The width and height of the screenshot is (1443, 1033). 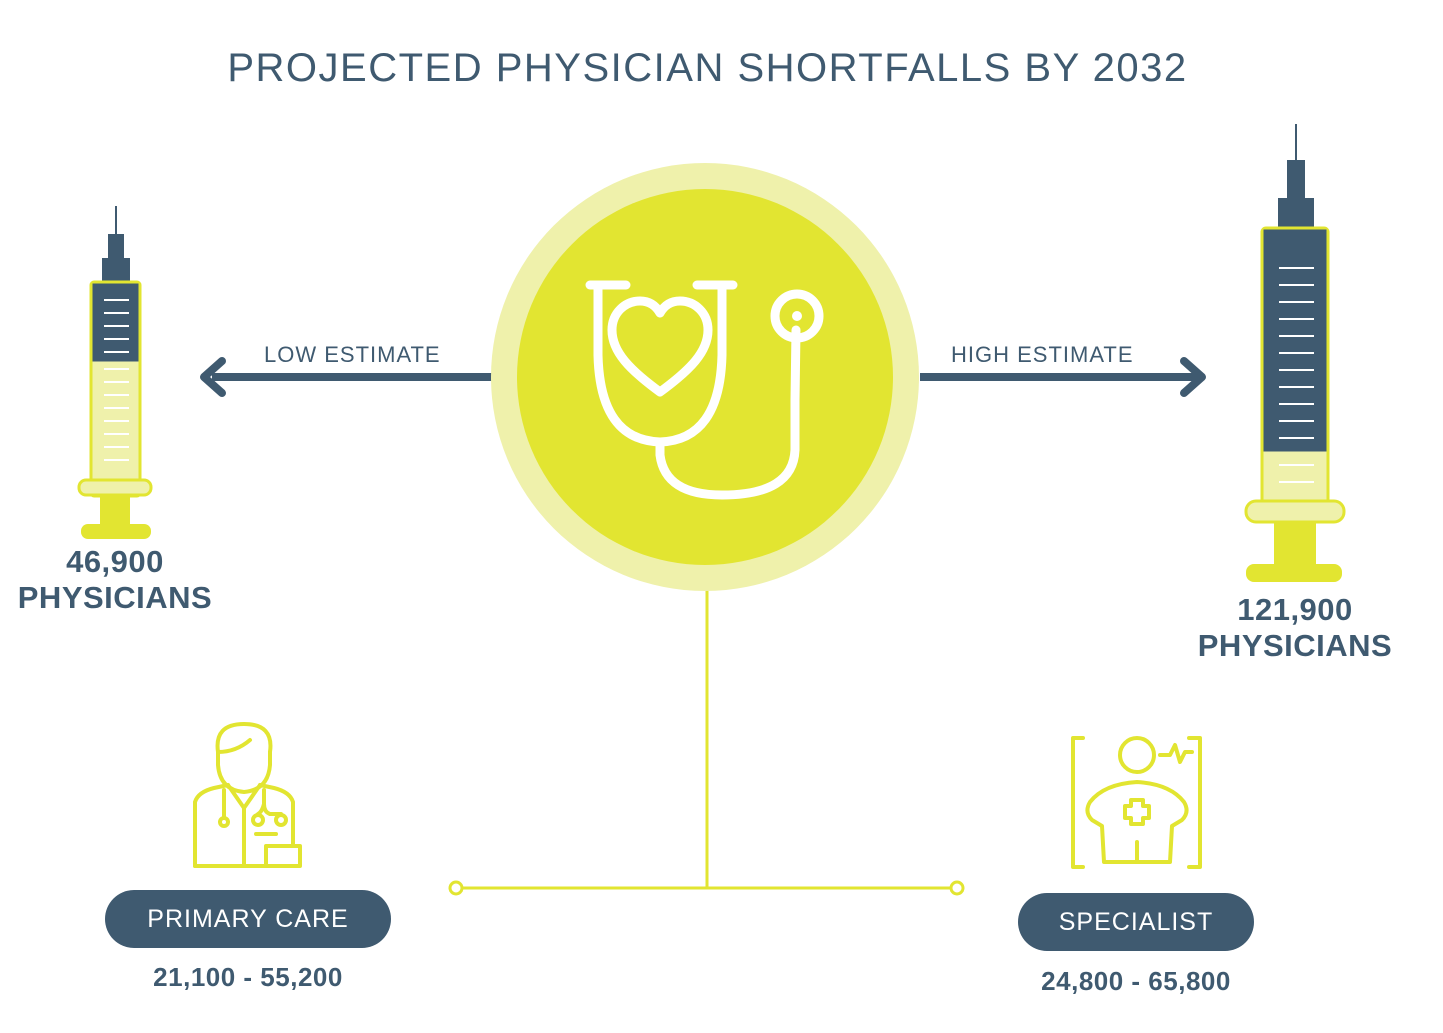 What do you see at coordinates (1136, 802) in the screenshot?
I see `patient-monitor-icon` at bounding box center [1136, 802].